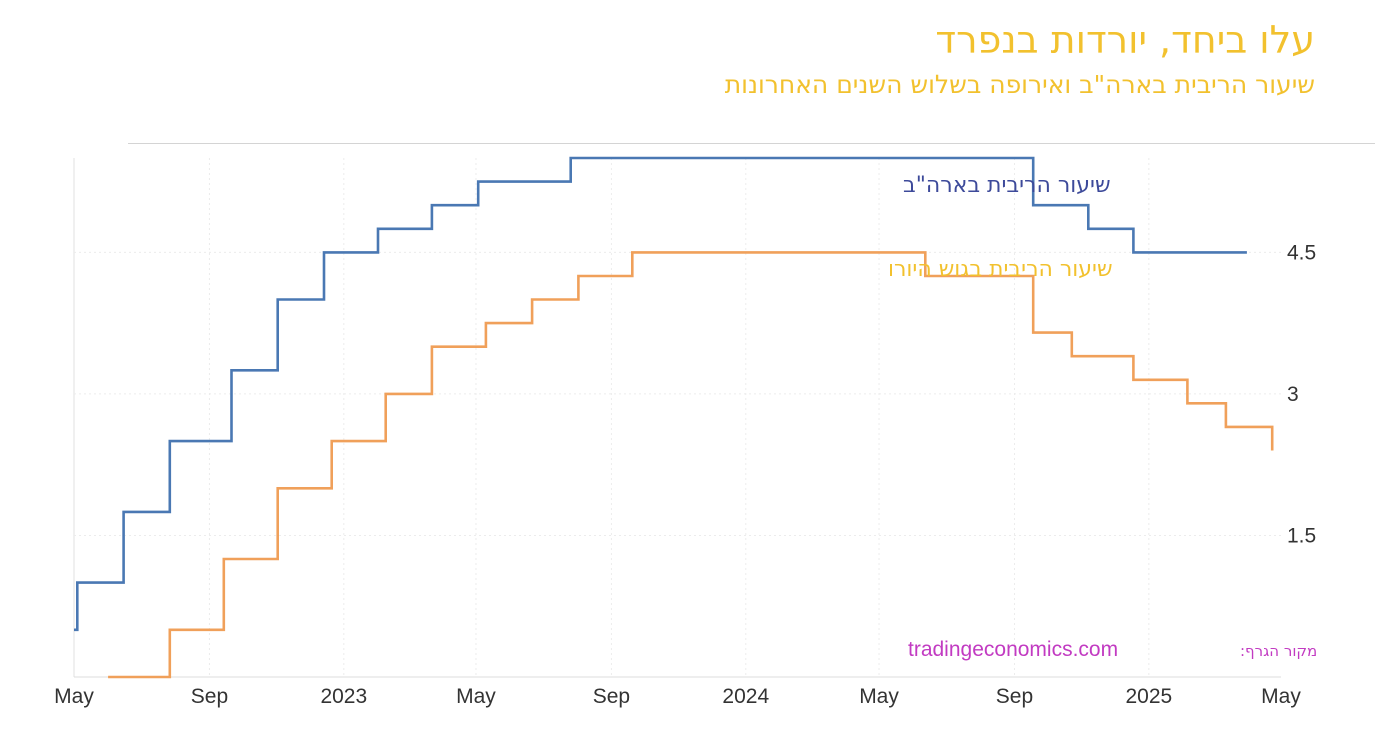 The height and width of the screenshot is (737, 1375). I want to click on y-tick-label: 3, so click(1293, 394).